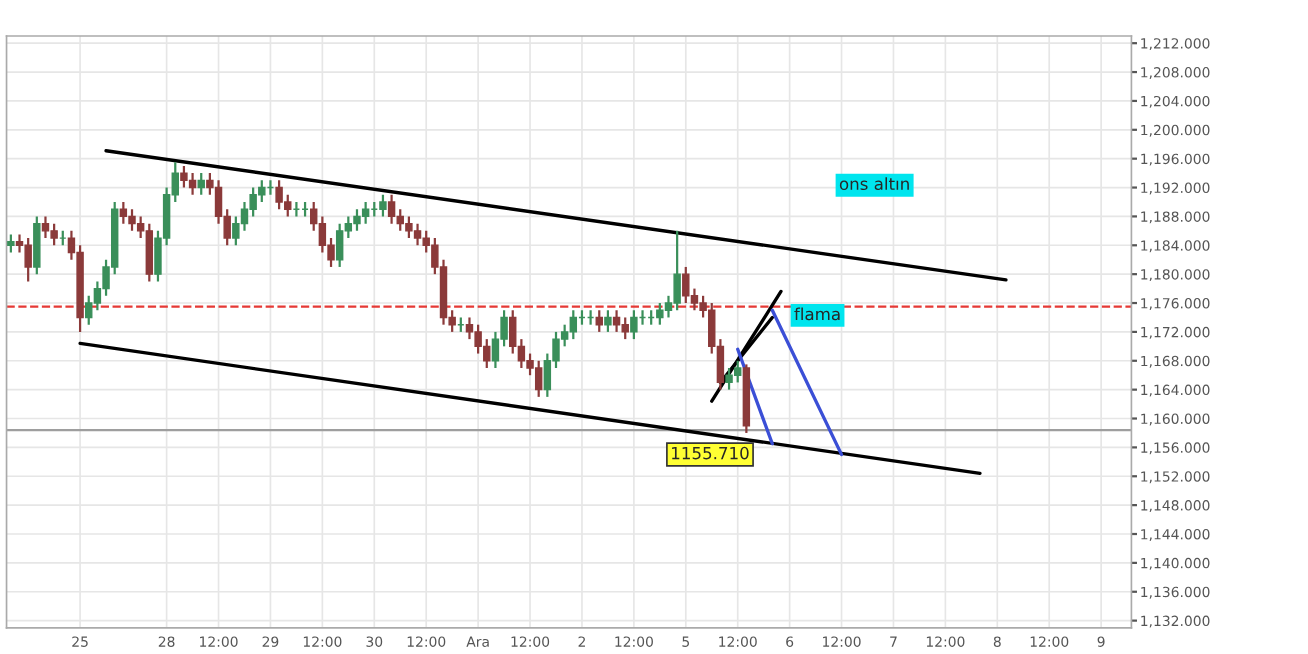 The width and height of the screenshot is (1308, 654). I want to click on annotation: flama, so click(817, 314).